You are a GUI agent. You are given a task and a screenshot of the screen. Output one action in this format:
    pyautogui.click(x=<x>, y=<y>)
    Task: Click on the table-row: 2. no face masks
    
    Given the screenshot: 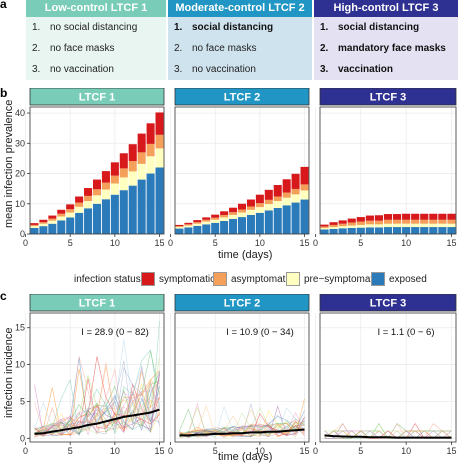 What is the action you would take?
    pyautogui.click(x=96, y=48)
    